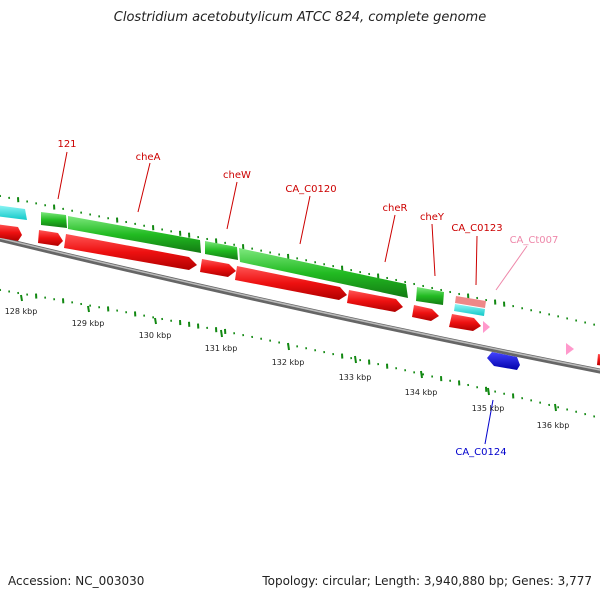 Image resolution: width=600 pixels, height=600 pixels. I want to click on cog-block-cyan, so click(13, 212).